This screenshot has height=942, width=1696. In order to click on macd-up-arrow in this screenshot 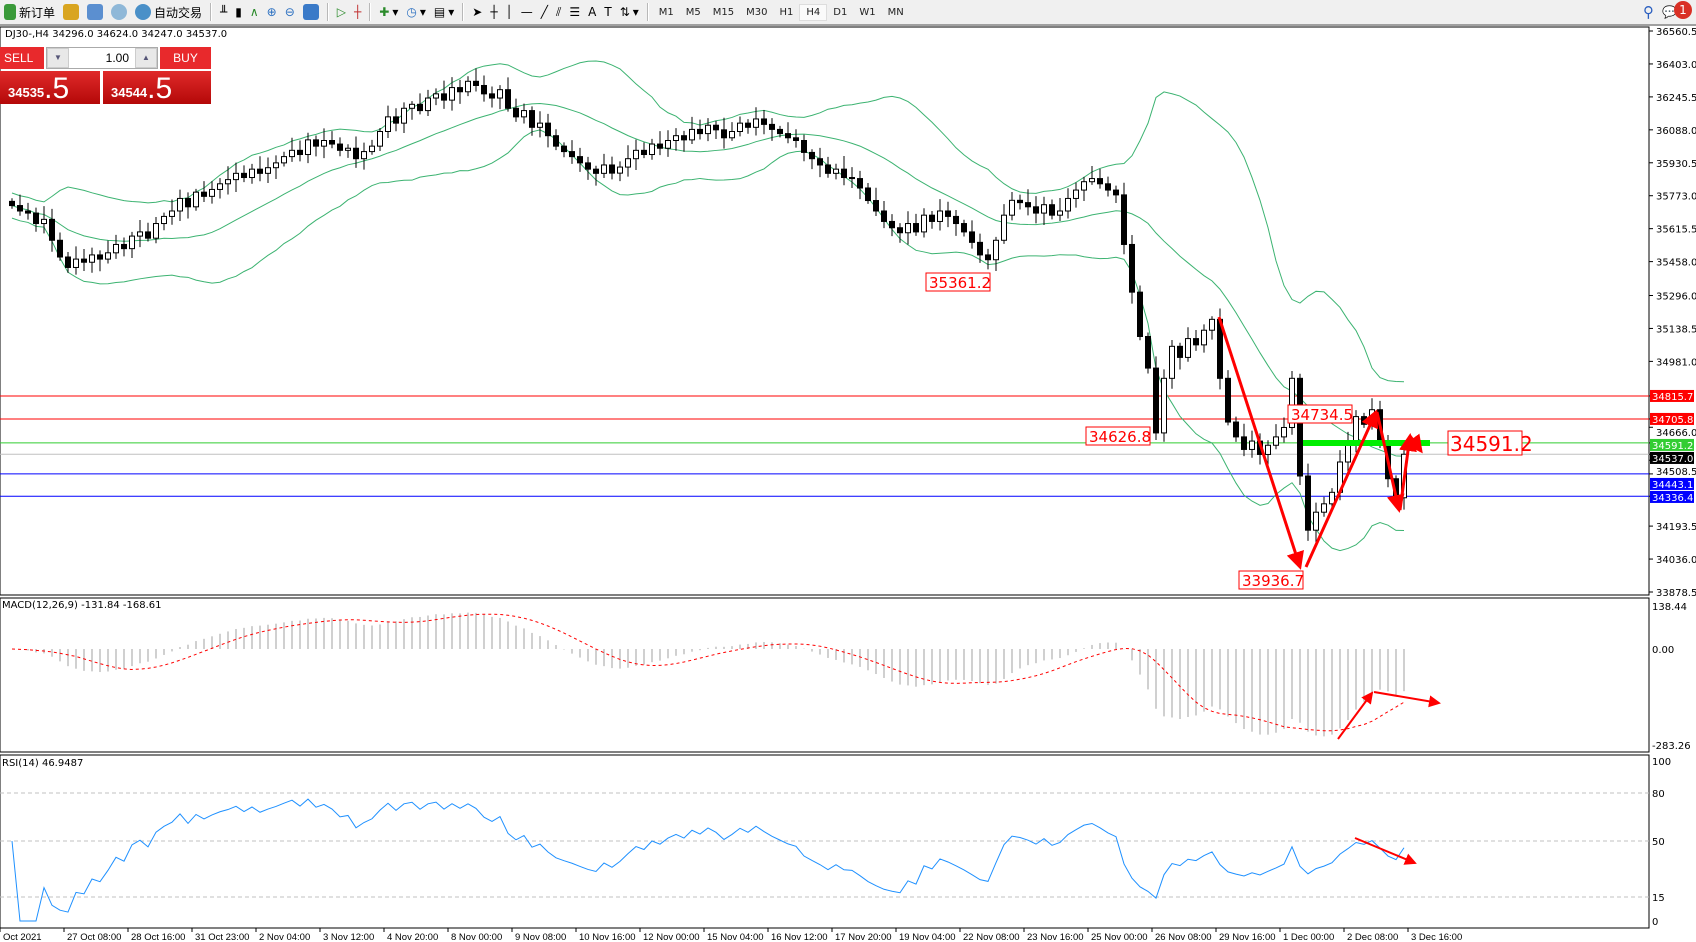, I will do `click(1355, 715)`.